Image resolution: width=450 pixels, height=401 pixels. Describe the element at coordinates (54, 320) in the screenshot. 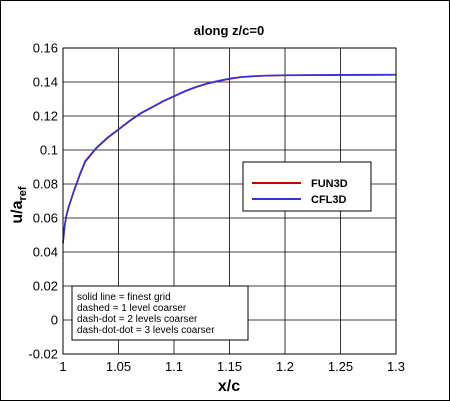

I see `y-tick-label: 0` at that location.